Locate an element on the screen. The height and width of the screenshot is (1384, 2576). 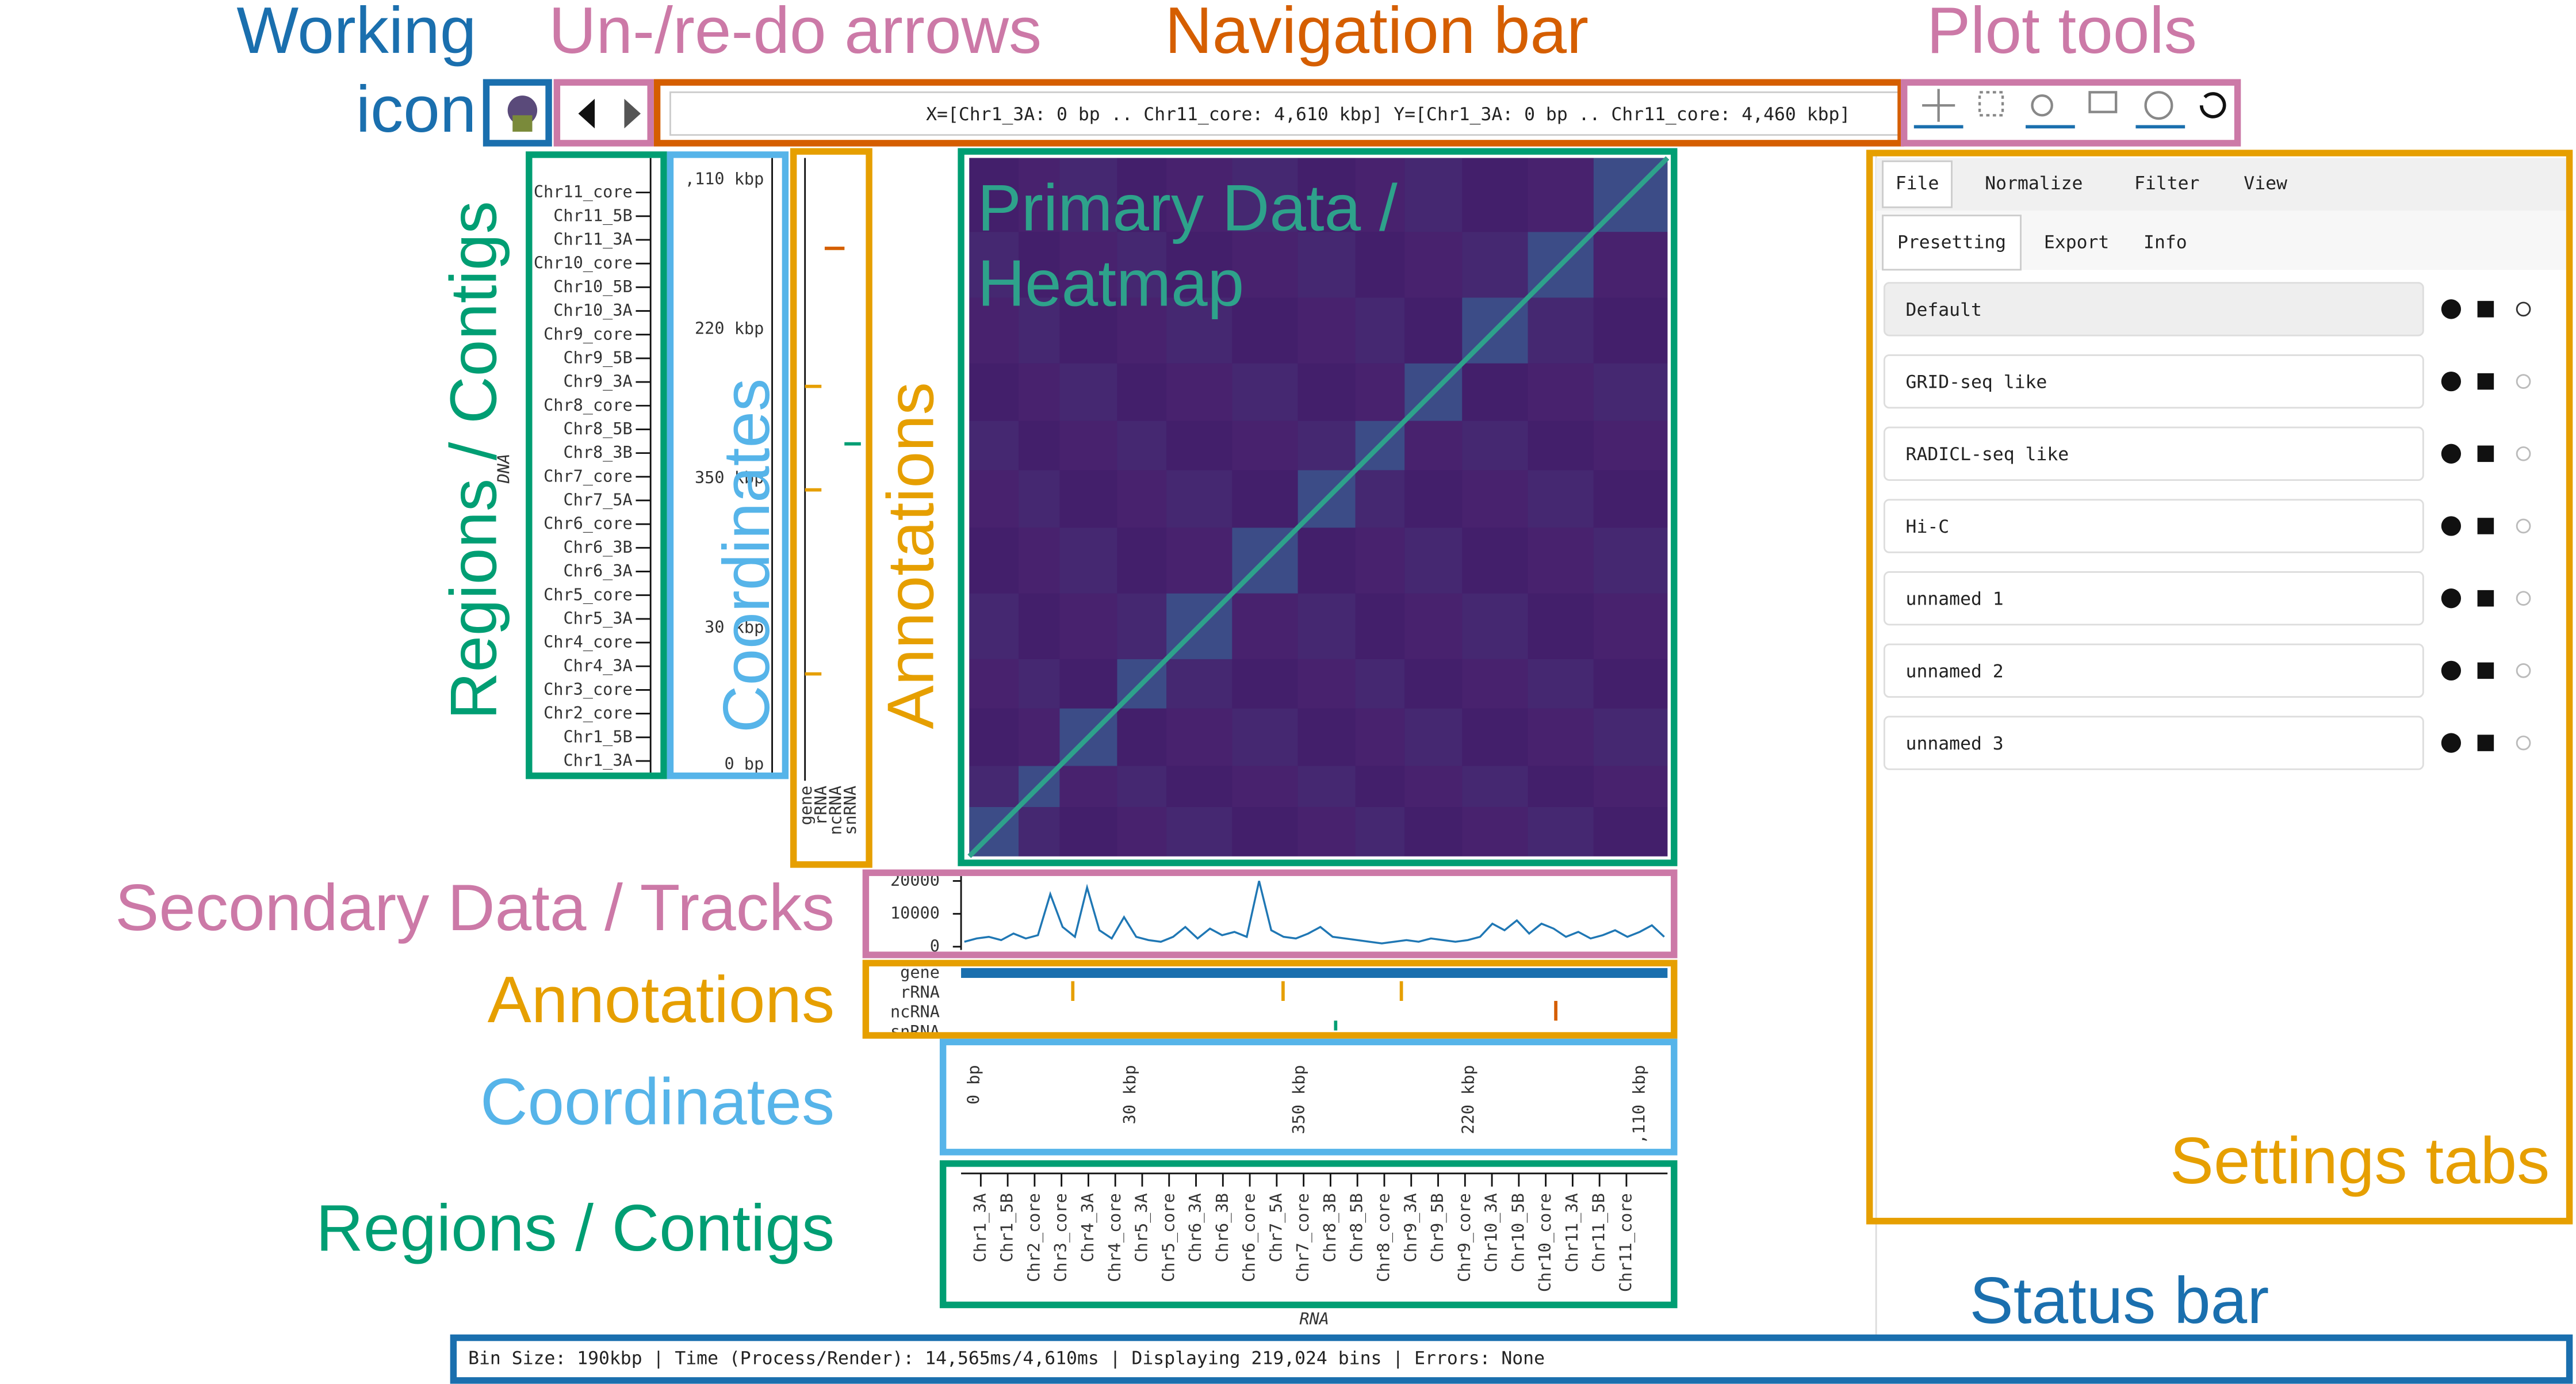
y-contig-label: Chr7_core is located at coordinates (588, 476).